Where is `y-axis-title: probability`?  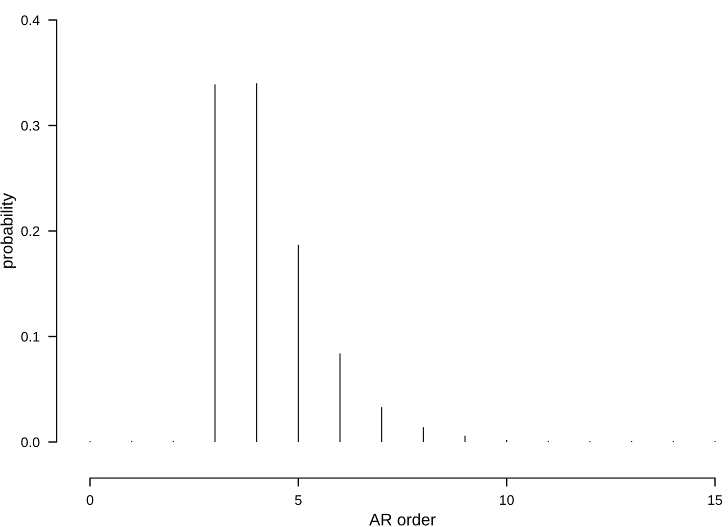 y-axis-title: probability is located at coordinates (8, 230).